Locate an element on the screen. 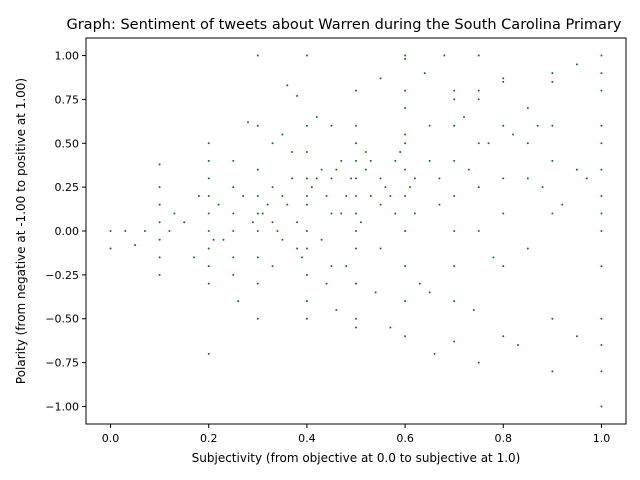  x-tick-label: 0.6 is located at coordinates (405, 438).